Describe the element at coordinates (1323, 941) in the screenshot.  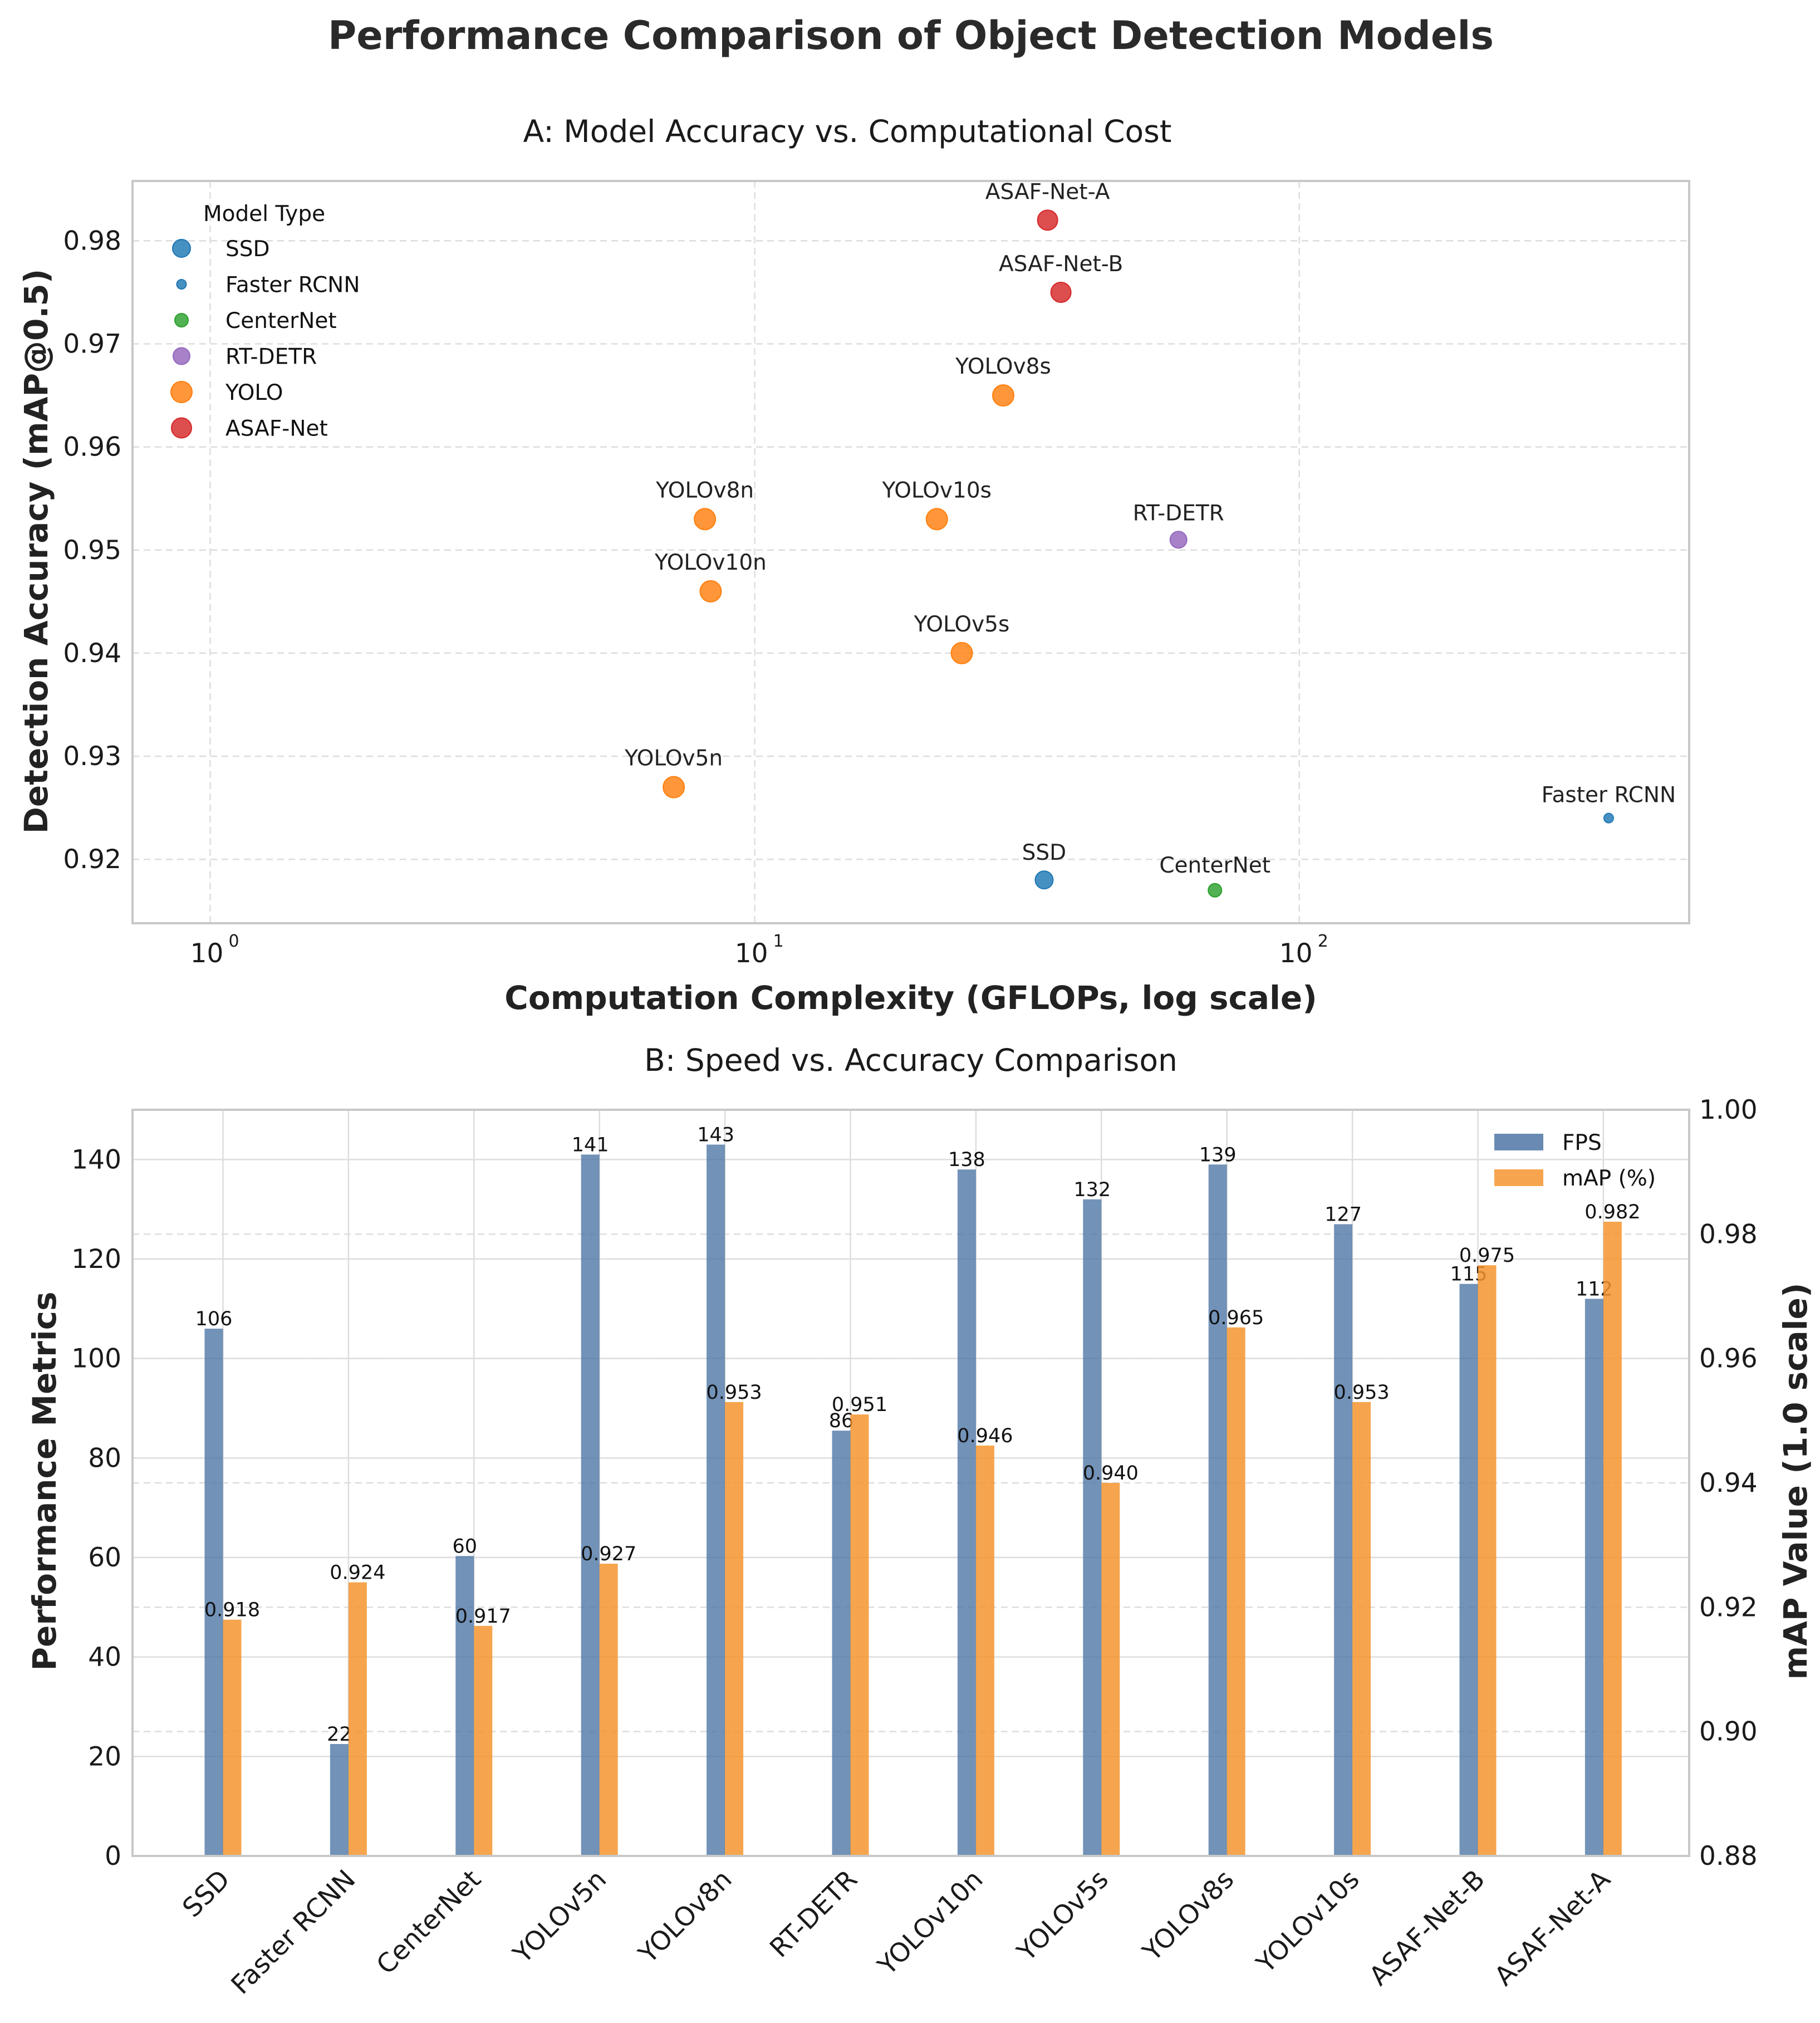
I see `x-tick-exponent: 2` at that location.